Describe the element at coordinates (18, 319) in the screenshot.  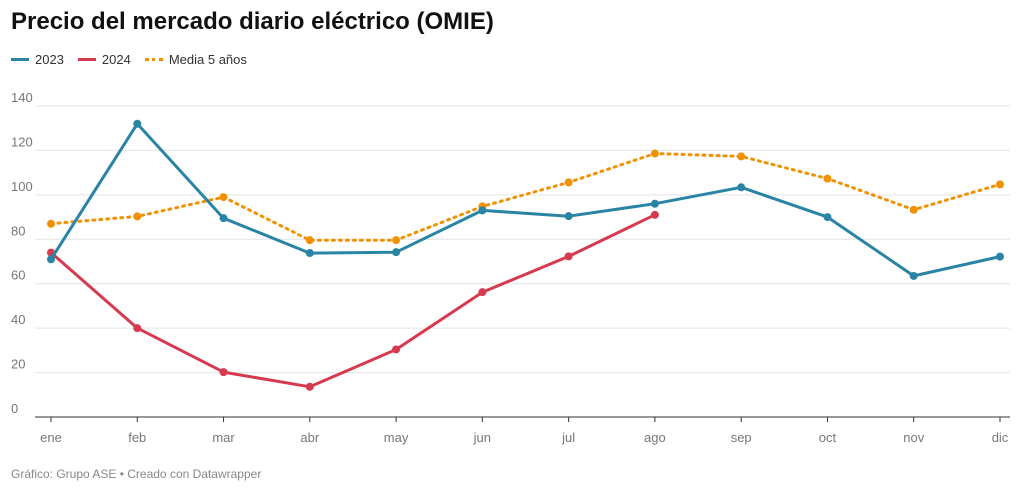
I see `y-tick-label: 40` at that location.